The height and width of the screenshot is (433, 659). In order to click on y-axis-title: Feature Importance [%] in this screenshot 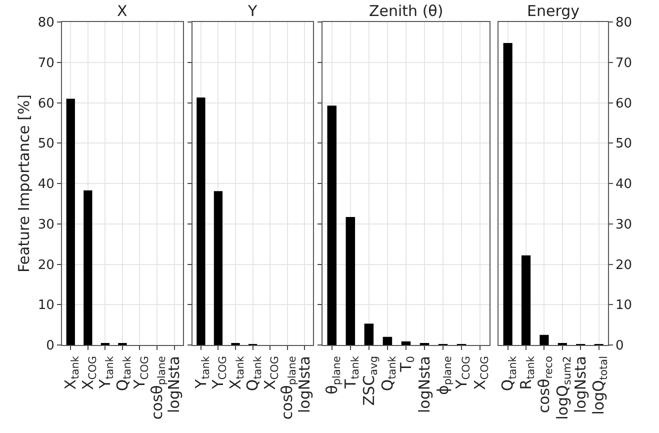, I will do `click(24, 183)`.